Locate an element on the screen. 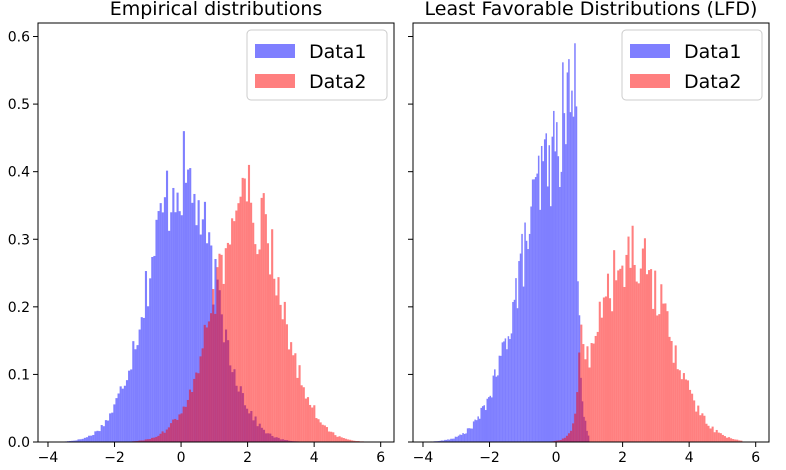 This screenshot has height=470, width=786. x-tick-label: −2 is located at coordinates (114, 458).